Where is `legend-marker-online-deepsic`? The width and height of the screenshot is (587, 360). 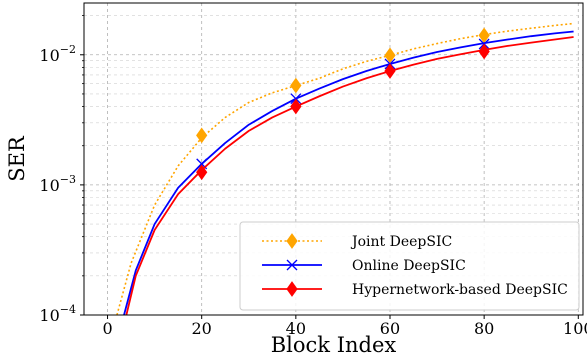
legend-marker-online-deepsic is located at coordinates (292, 265).